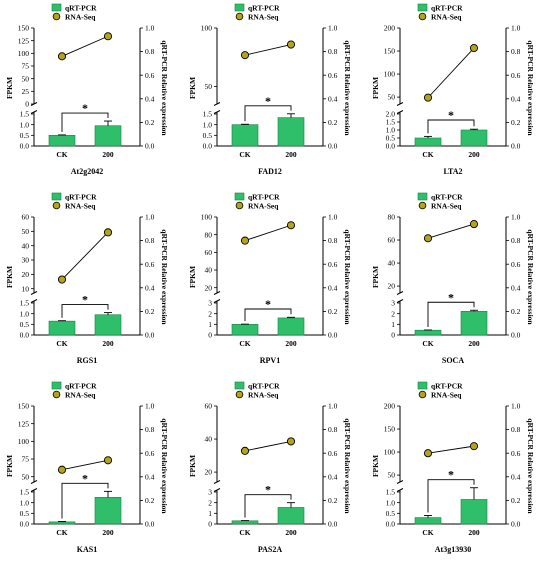  What do you see at coordinates (453, 549) in the screenshot?
I see `gene-label: At3g13930` at bounding box center [453, 549].